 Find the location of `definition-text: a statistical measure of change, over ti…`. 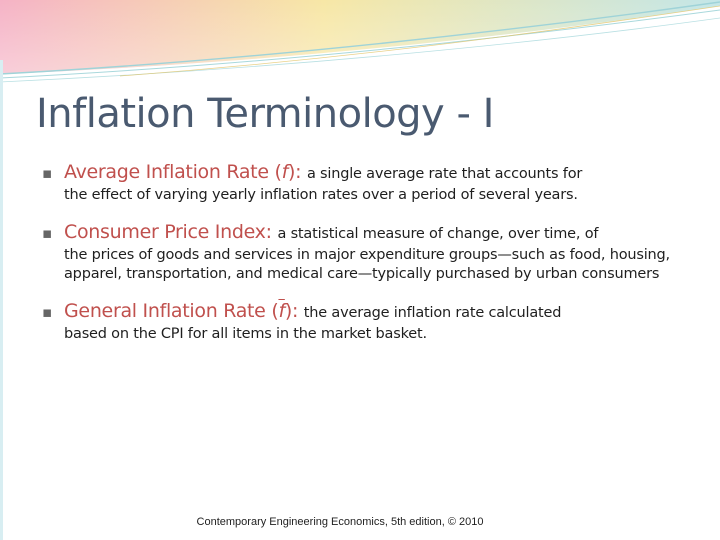

definition-text: a statistical measure of change, over ti… is located at coordinates (438, 233).